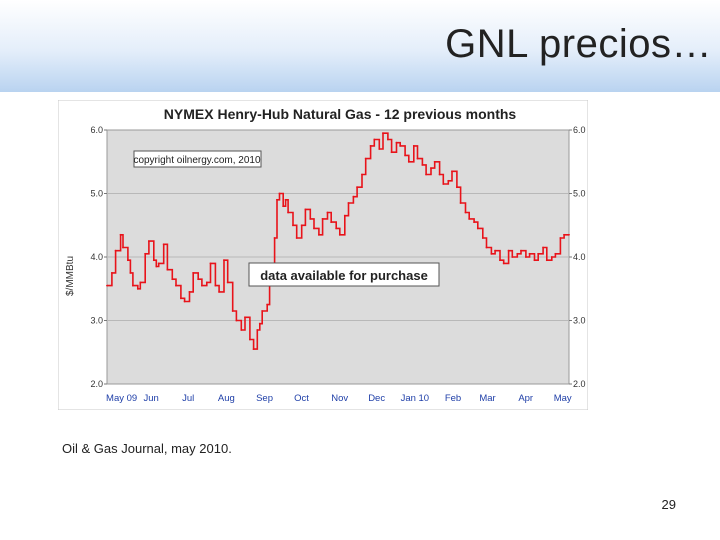 Image resolution: width=720 pixels, height=540 pixels. I want to click on x-tick-label: Oct, so click(301, 398).